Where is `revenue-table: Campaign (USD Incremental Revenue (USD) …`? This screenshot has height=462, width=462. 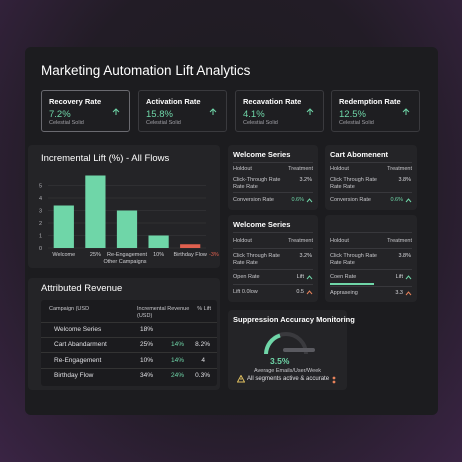
revenue-table: Campaign (USD Incremental Revenue (USD) … is located at coordinates (129, 343).